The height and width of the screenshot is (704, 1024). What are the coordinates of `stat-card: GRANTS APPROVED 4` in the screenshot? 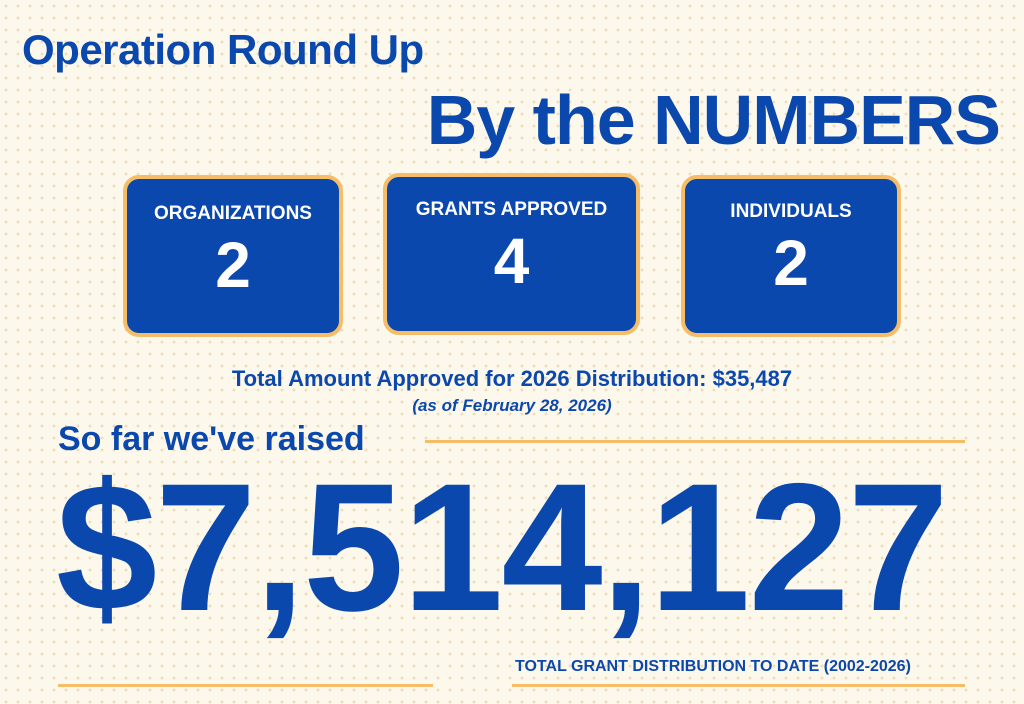 It's located at (511, 254).